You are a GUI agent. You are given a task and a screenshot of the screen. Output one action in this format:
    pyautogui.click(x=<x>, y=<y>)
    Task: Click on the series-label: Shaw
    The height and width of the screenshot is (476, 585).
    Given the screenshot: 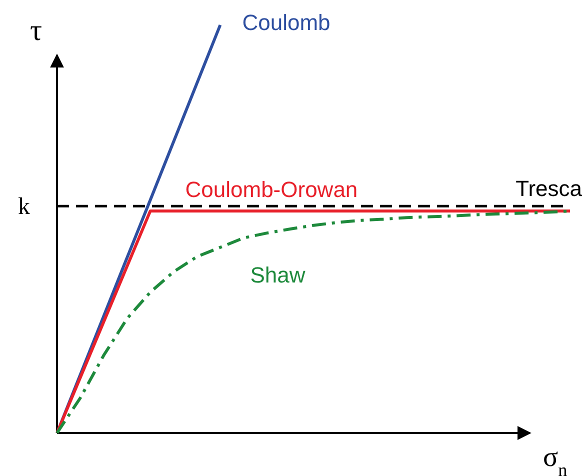 What is the action you would take?
    pyautogui.click(x=278, y=275)
    